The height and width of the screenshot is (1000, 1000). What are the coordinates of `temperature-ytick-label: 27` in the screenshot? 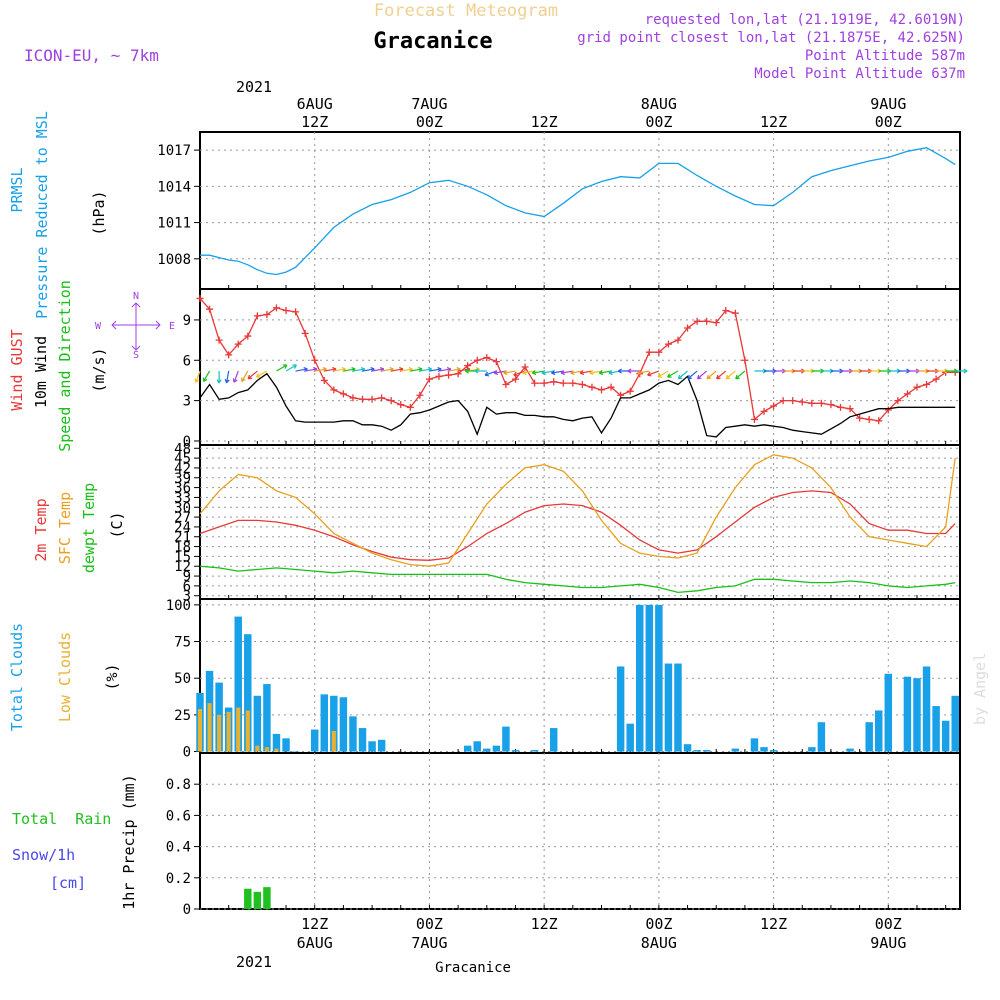 It's located at (182, 518).